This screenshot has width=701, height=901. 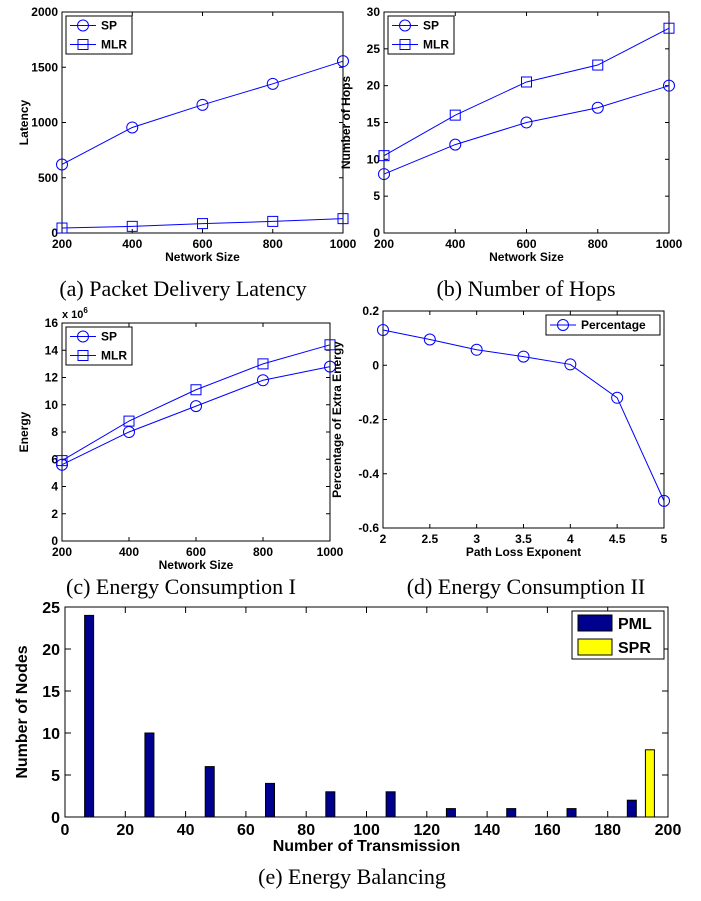 What do you see at coordinates (346, 123) in the screenshot?
I see `y-axis-label: Number of Hops` at bounding box center [346, 123].